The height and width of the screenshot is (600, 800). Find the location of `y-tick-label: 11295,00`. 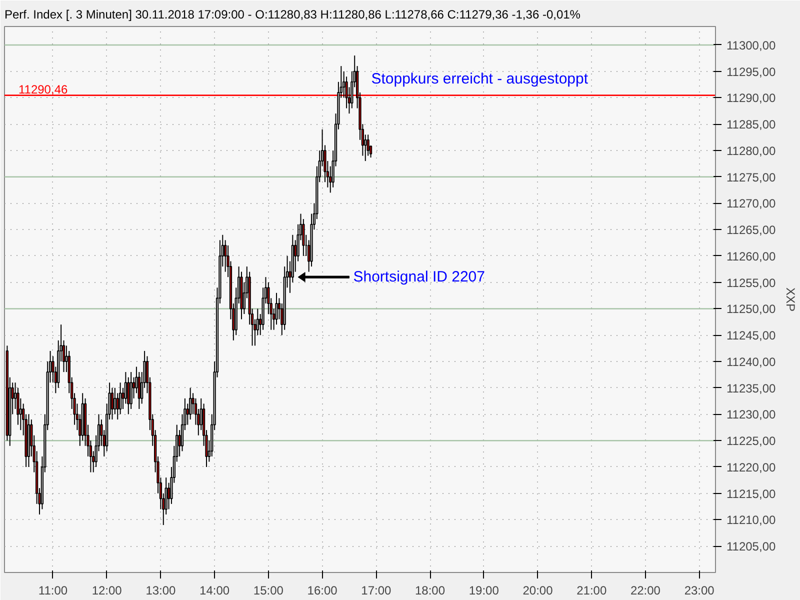

y-tick-label: 11295,00 is located at coordinates (751, 71).